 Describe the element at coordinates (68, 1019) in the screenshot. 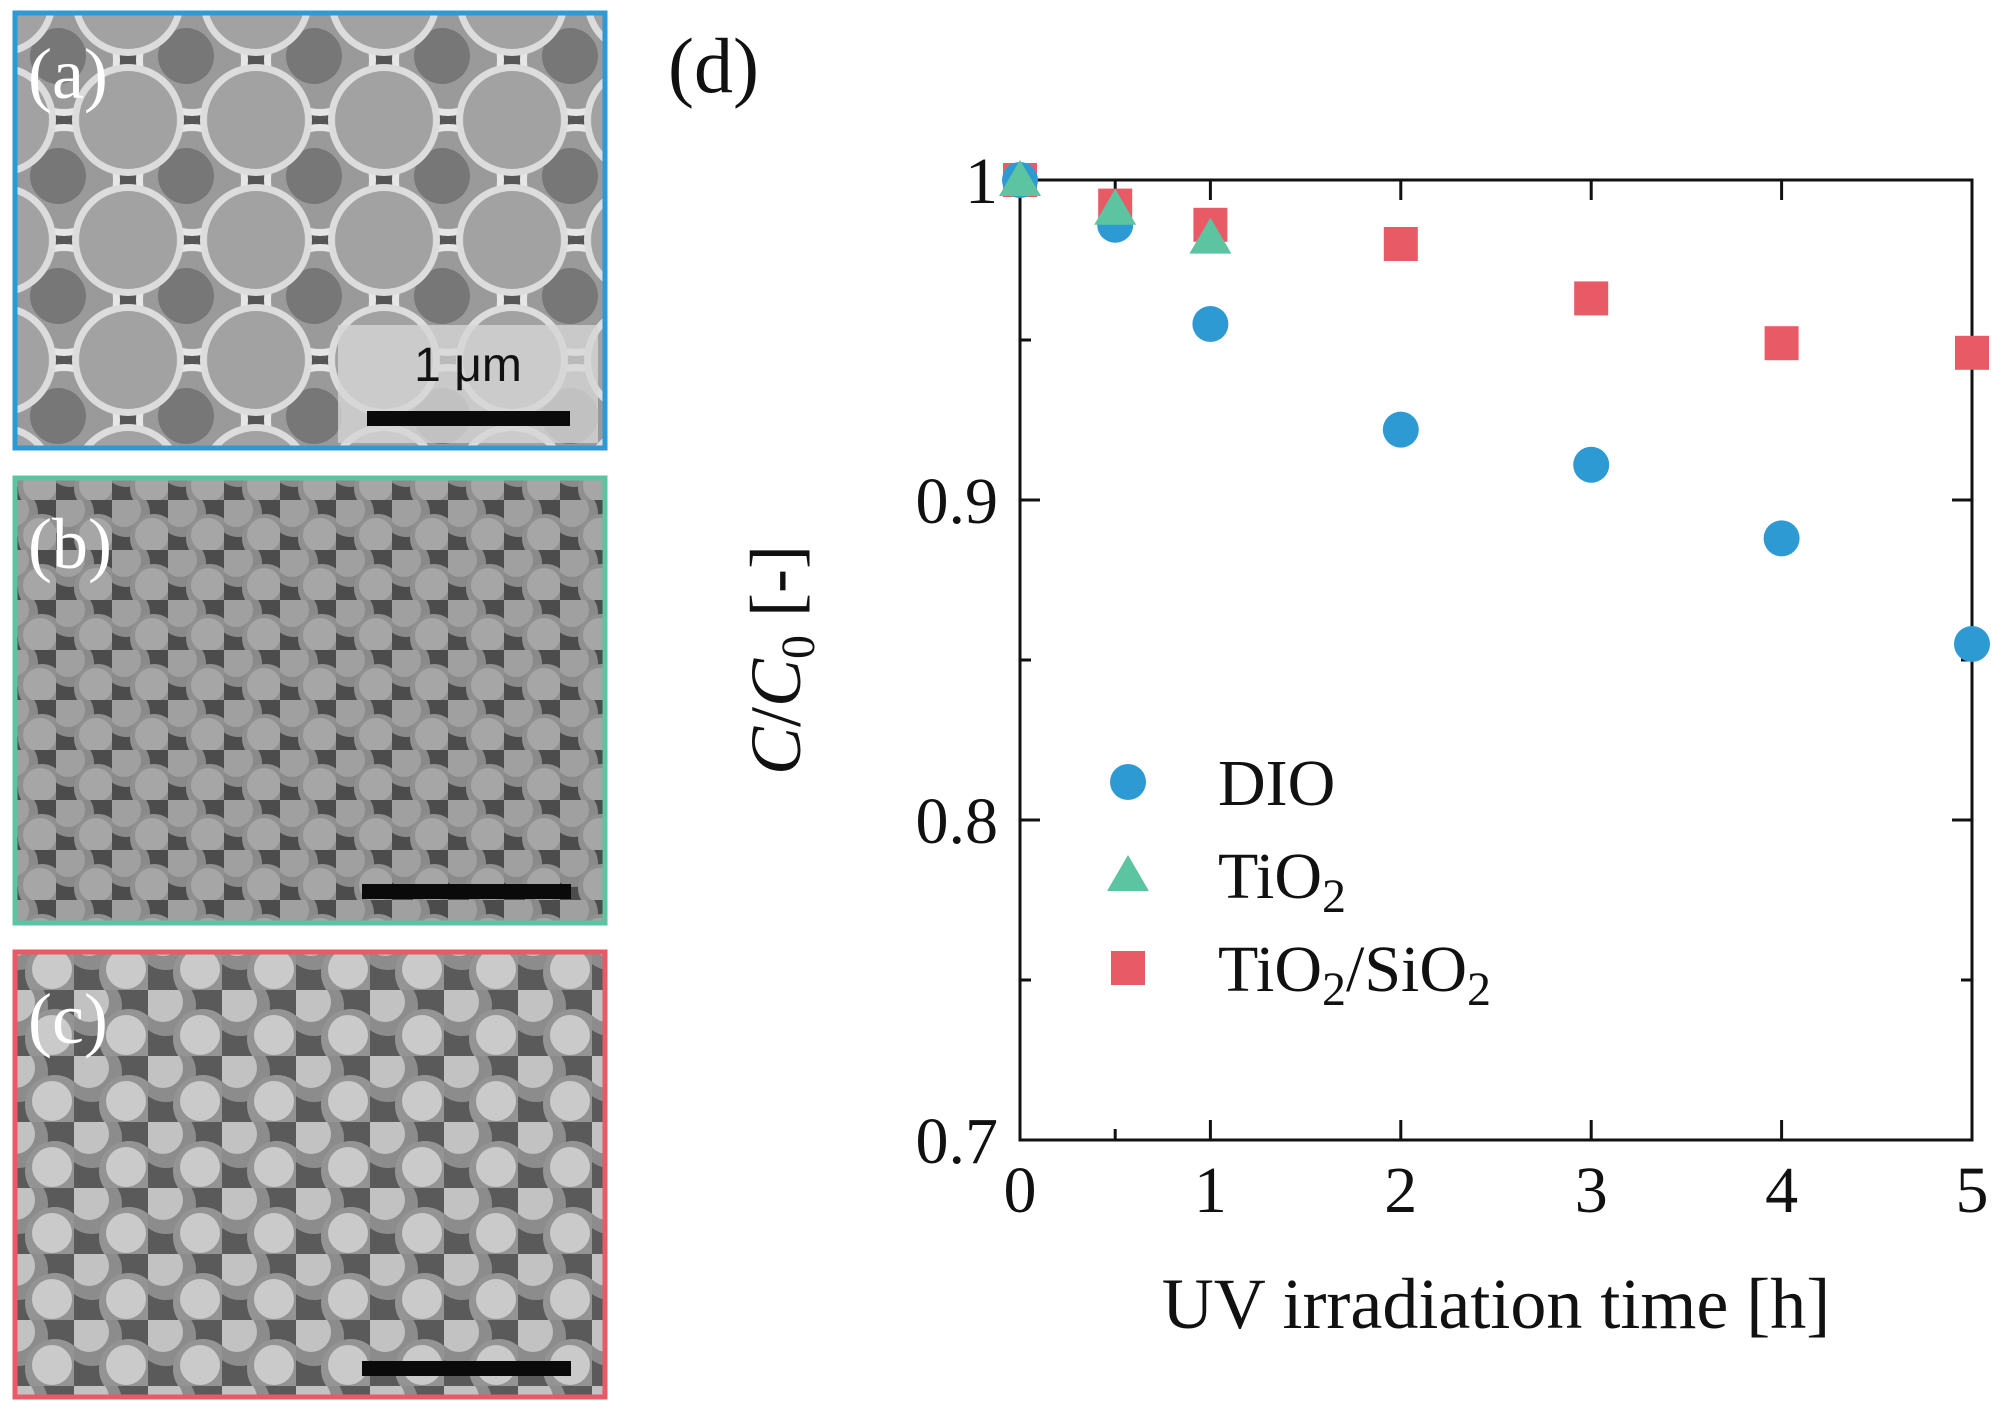

I see `panel-c-label: (c)` at that location.